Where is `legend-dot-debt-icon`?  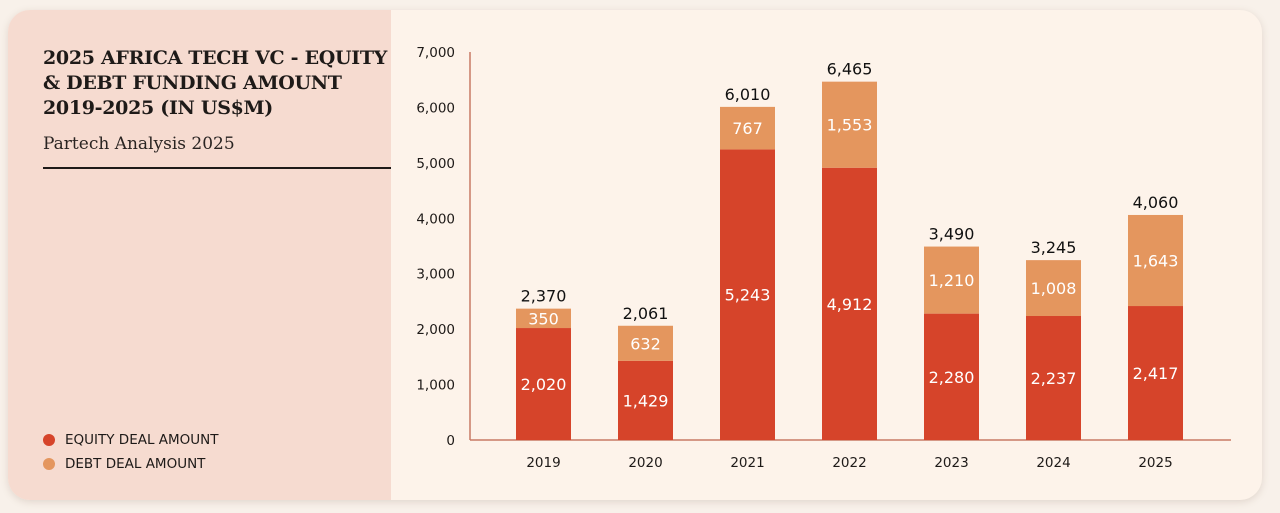
legend-dot-debt-icon is located at coordinates (49, 464).